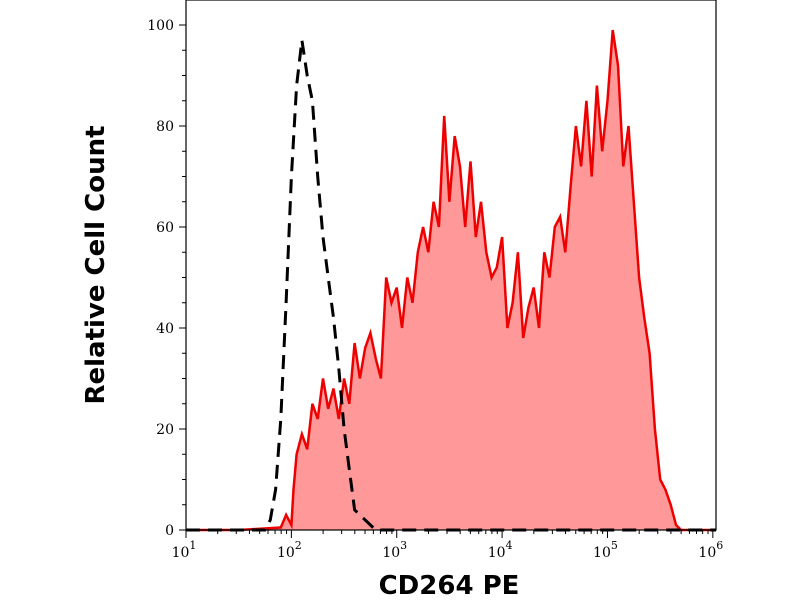  What do you see at coordinates (165, 430) in the screenshot?
I see `y-tick-label: 20` at bounding box center [165, 430].